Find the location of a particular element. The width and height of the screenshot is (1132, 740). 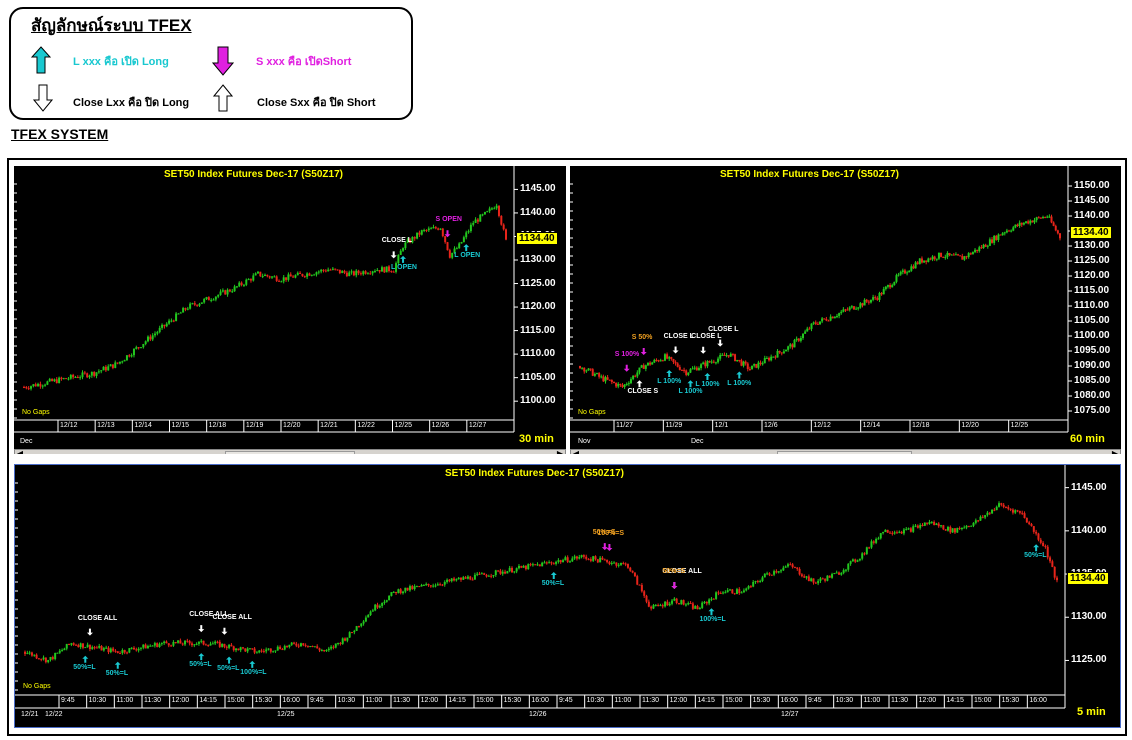

x-tick-label: 12/18 is located at coordinates (217, 425).